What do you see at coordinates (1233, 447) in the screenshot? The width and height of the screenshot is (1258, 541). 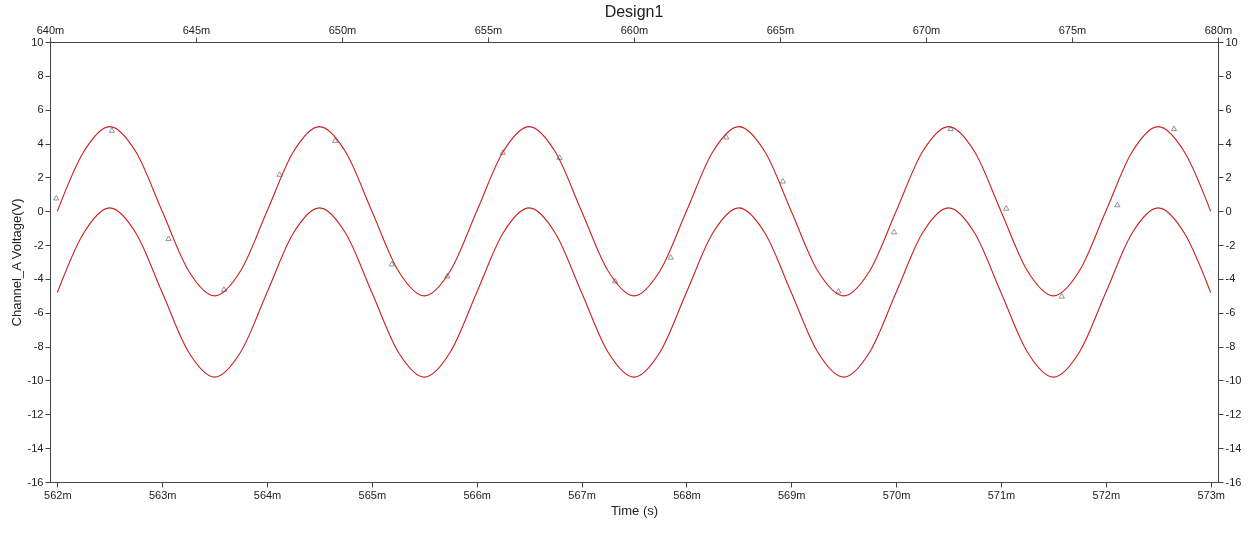 I see `y2-tick-label: -14` at bounding box center [1233, 447].